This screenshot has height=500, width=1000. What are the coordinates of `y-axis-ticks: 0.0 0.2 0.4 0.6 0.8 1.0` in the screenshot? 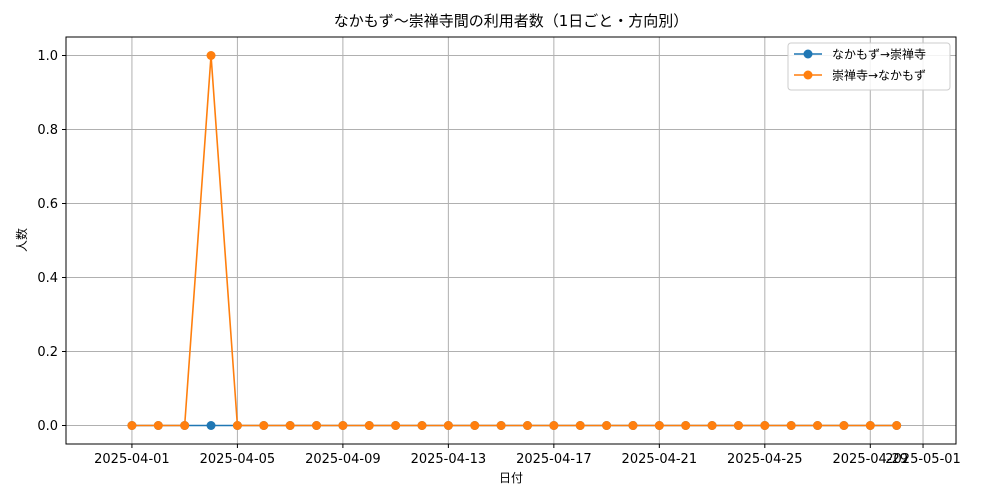 It's located at (51, 241).